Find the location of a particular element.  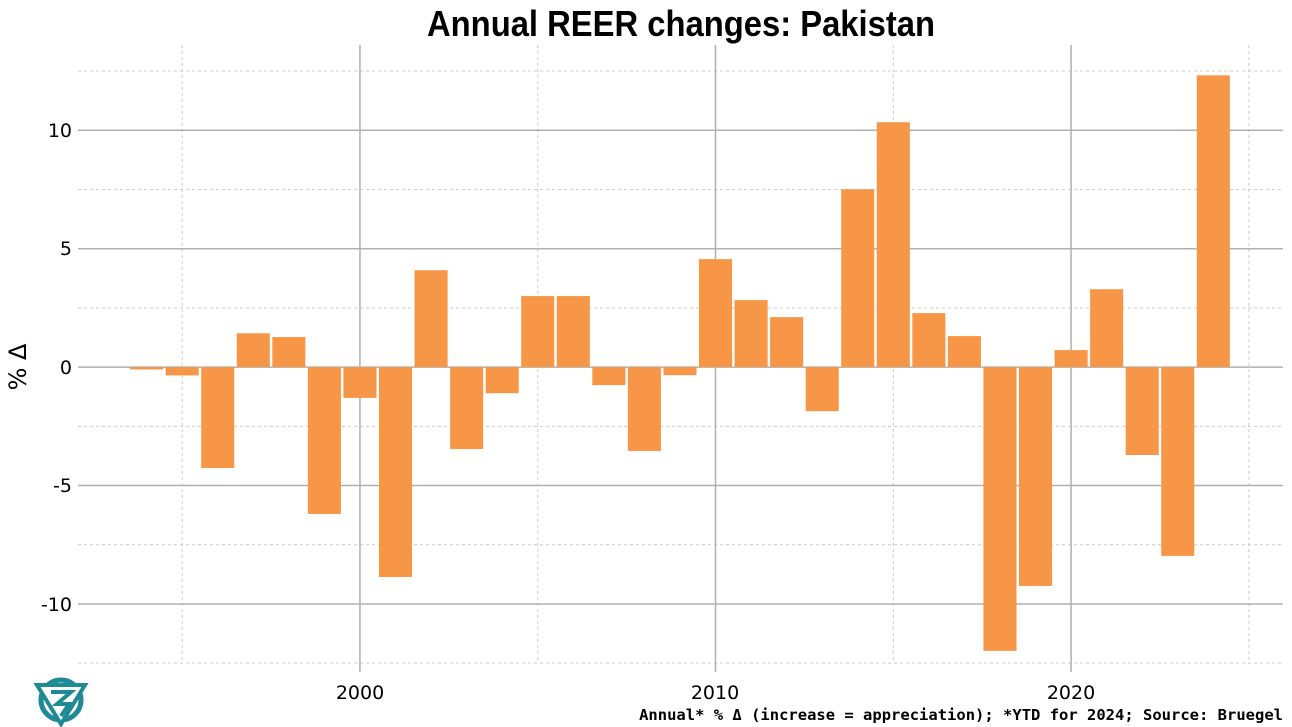

y-tick-label: 0 is located at coordinates (66, 368).